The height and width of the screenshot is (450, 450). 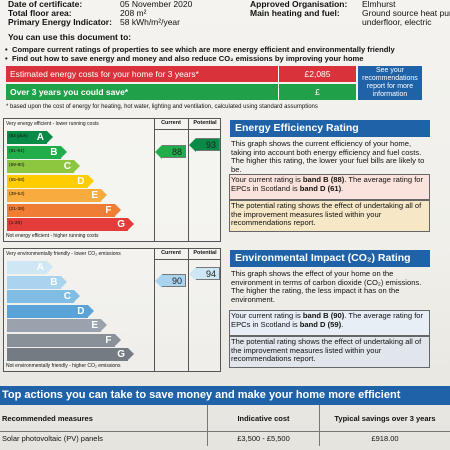 I want to click on table-row-saving: £918.00, so click(x=385, y=438).